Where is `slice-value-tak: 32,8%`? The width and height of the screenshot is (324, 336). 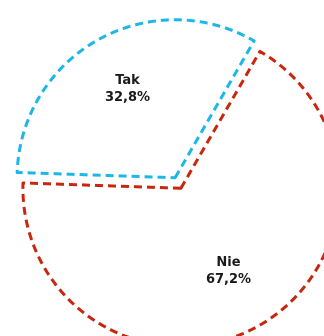 slice-value-tak: 32,8% is located at coordinates (127, 97).